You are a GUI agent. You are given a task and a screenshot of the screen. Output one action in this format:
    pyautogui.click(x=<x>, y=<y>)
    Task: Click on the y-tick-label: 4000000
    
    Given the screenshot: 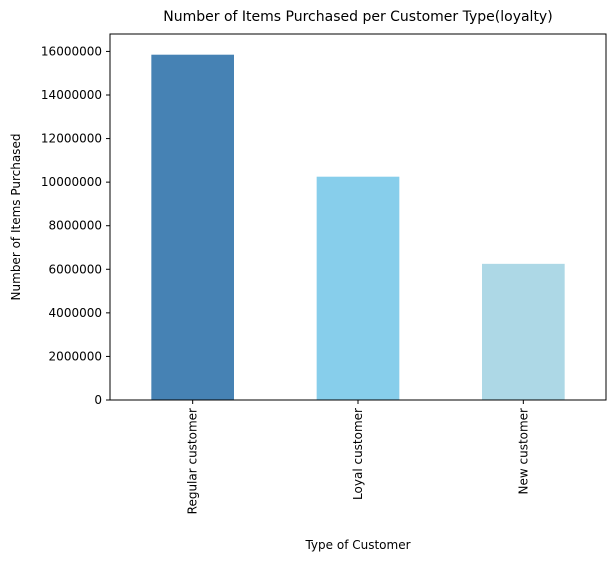 What is the action you would take?
    pyautogui.click(x=75, y=313)
    